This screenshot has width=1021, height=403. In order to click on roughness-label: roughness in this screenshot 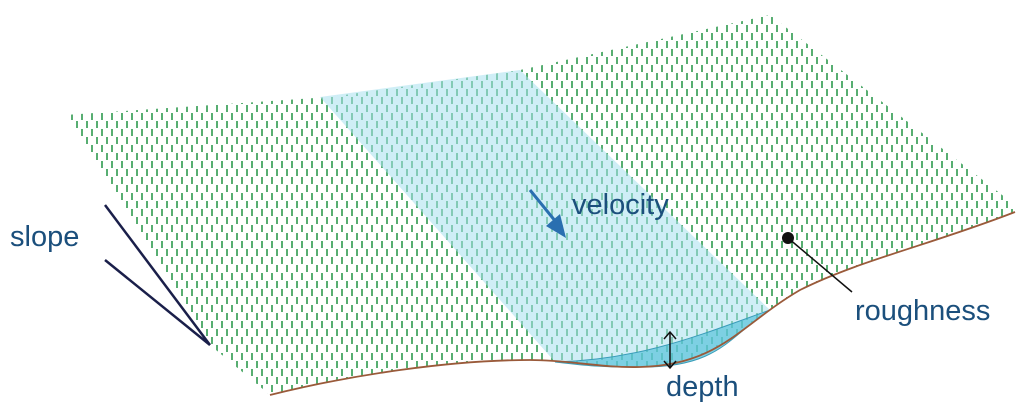, I will do `click(922, 311)`.